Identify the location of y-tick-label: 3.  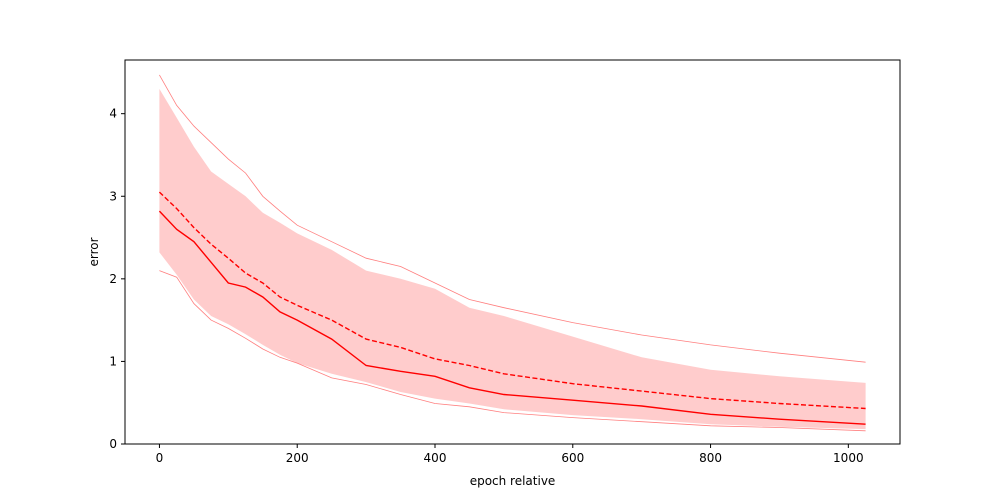
(113, 196).